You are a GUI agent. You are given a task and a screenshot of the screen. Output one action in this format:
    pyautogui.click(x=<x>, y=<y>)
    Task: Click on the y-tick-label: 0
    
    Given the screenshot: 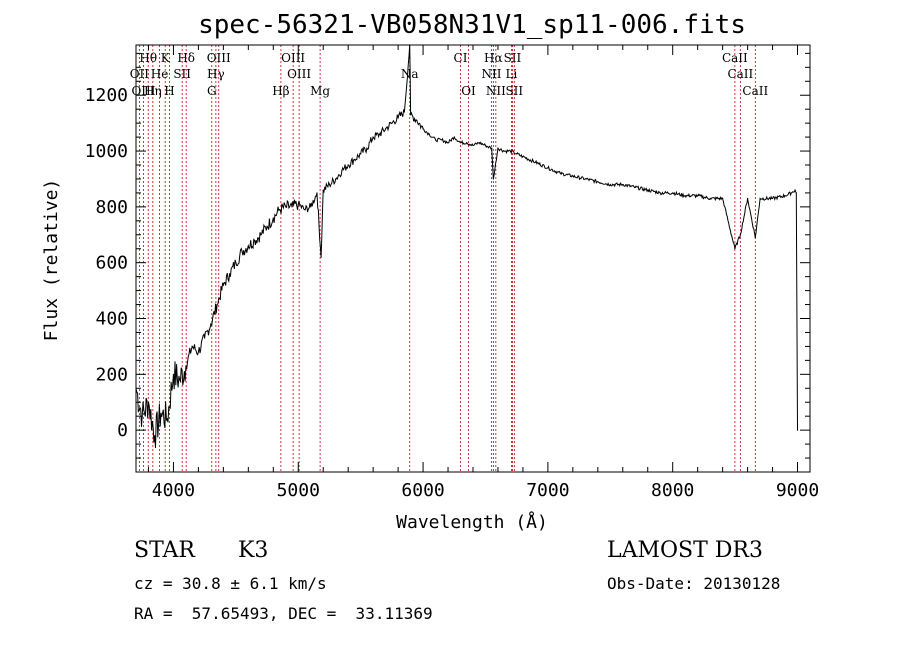 What is the action you would take?
    pyautogui.click(x=122, y=430)
    